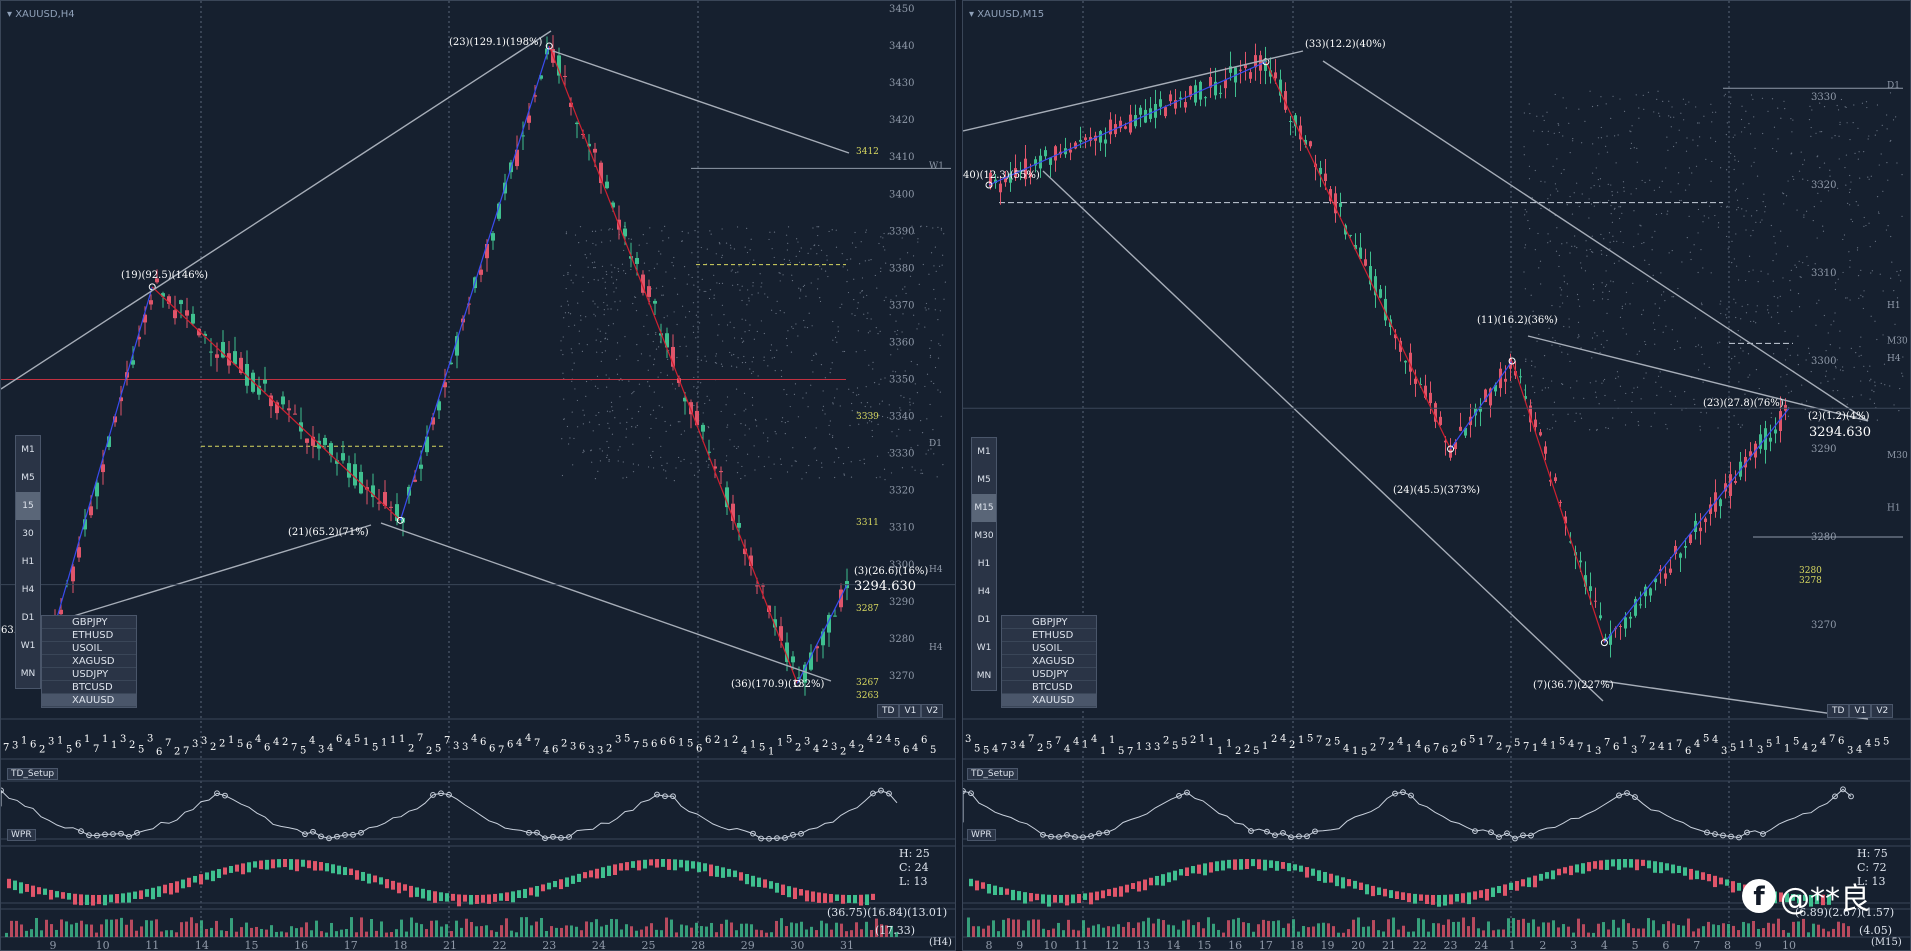  What do you see at coordinates (249, 746) in the screenshot?
I see `td-count: 6` at bounding box center [249, 746].